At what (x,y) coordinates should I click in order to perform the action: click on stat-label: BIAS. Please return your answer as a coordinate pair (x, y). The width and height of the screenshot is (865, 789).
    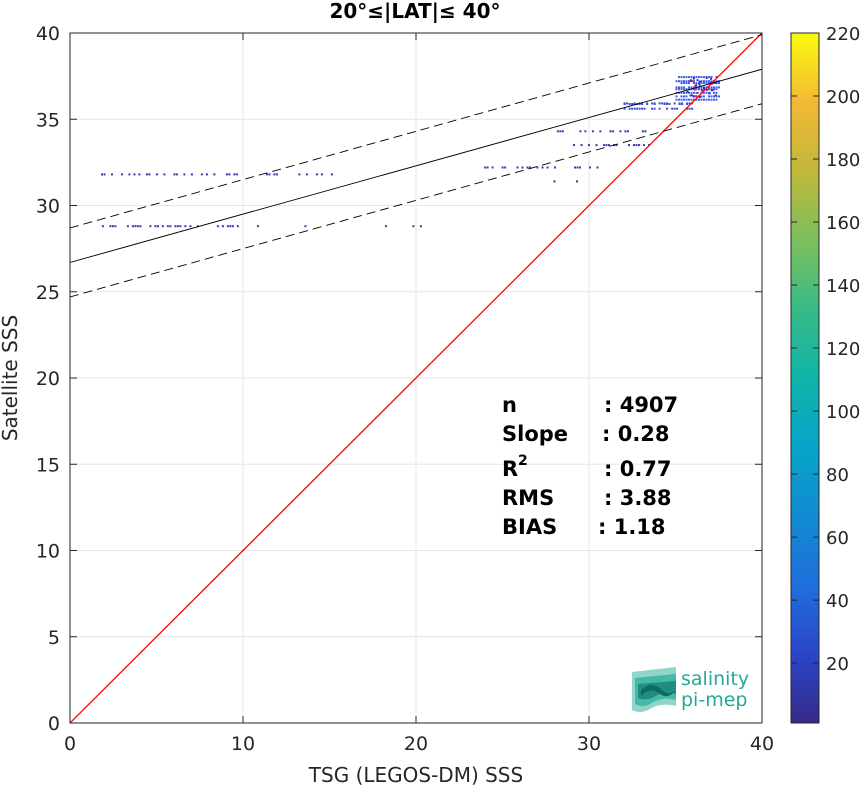
    Looking at the image, I should click on (529, 527).